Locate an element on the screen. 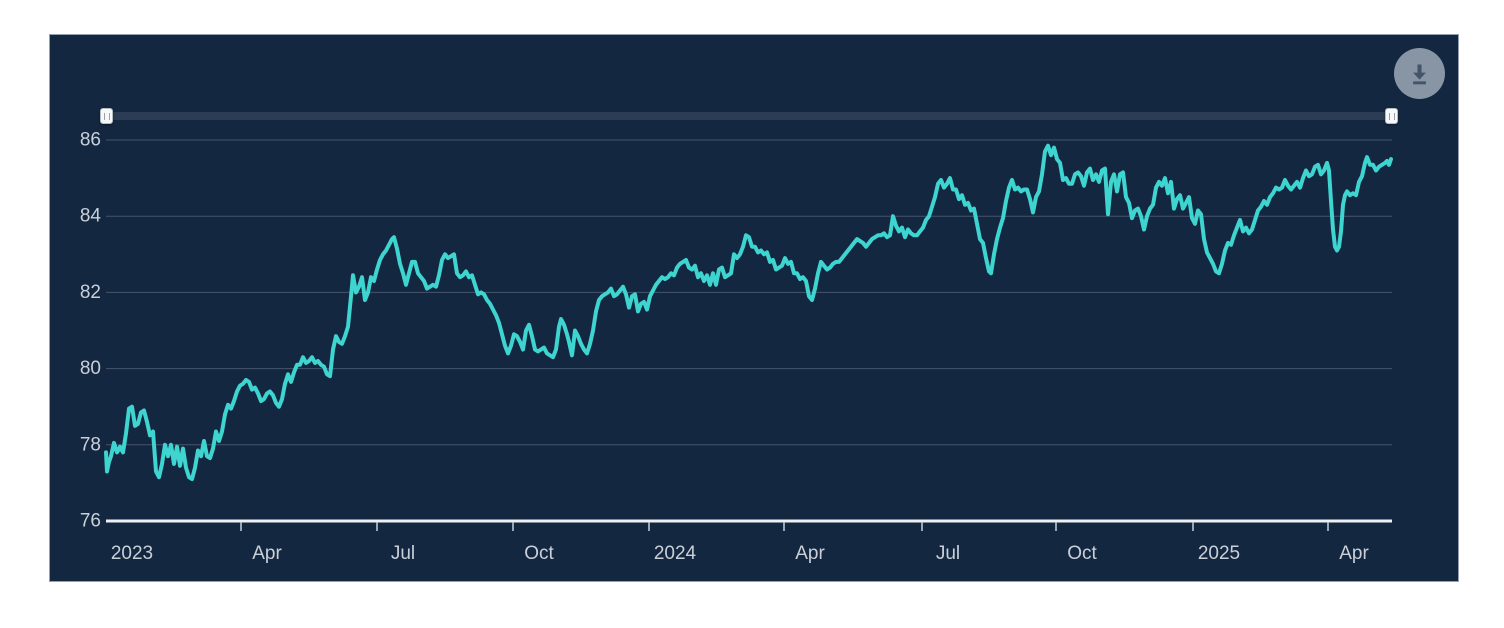 The image size is (1504, 628). range-slider-track is located at coordinates (749, 116).